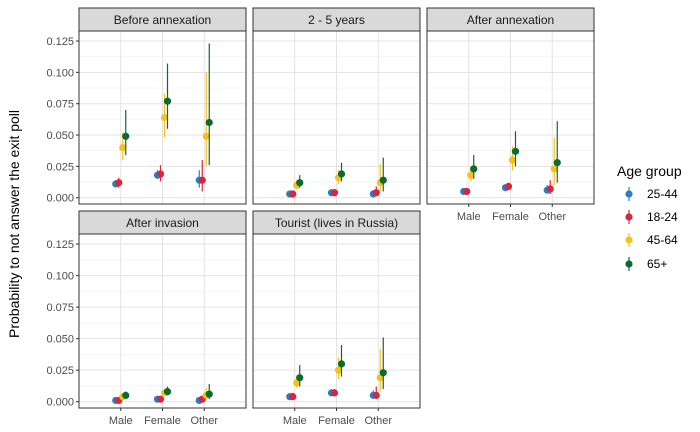 Image resolution: width=700 pixels, height=432 pixels. I want to click on panel-1: 2 - 5 years, so click(336, 106).